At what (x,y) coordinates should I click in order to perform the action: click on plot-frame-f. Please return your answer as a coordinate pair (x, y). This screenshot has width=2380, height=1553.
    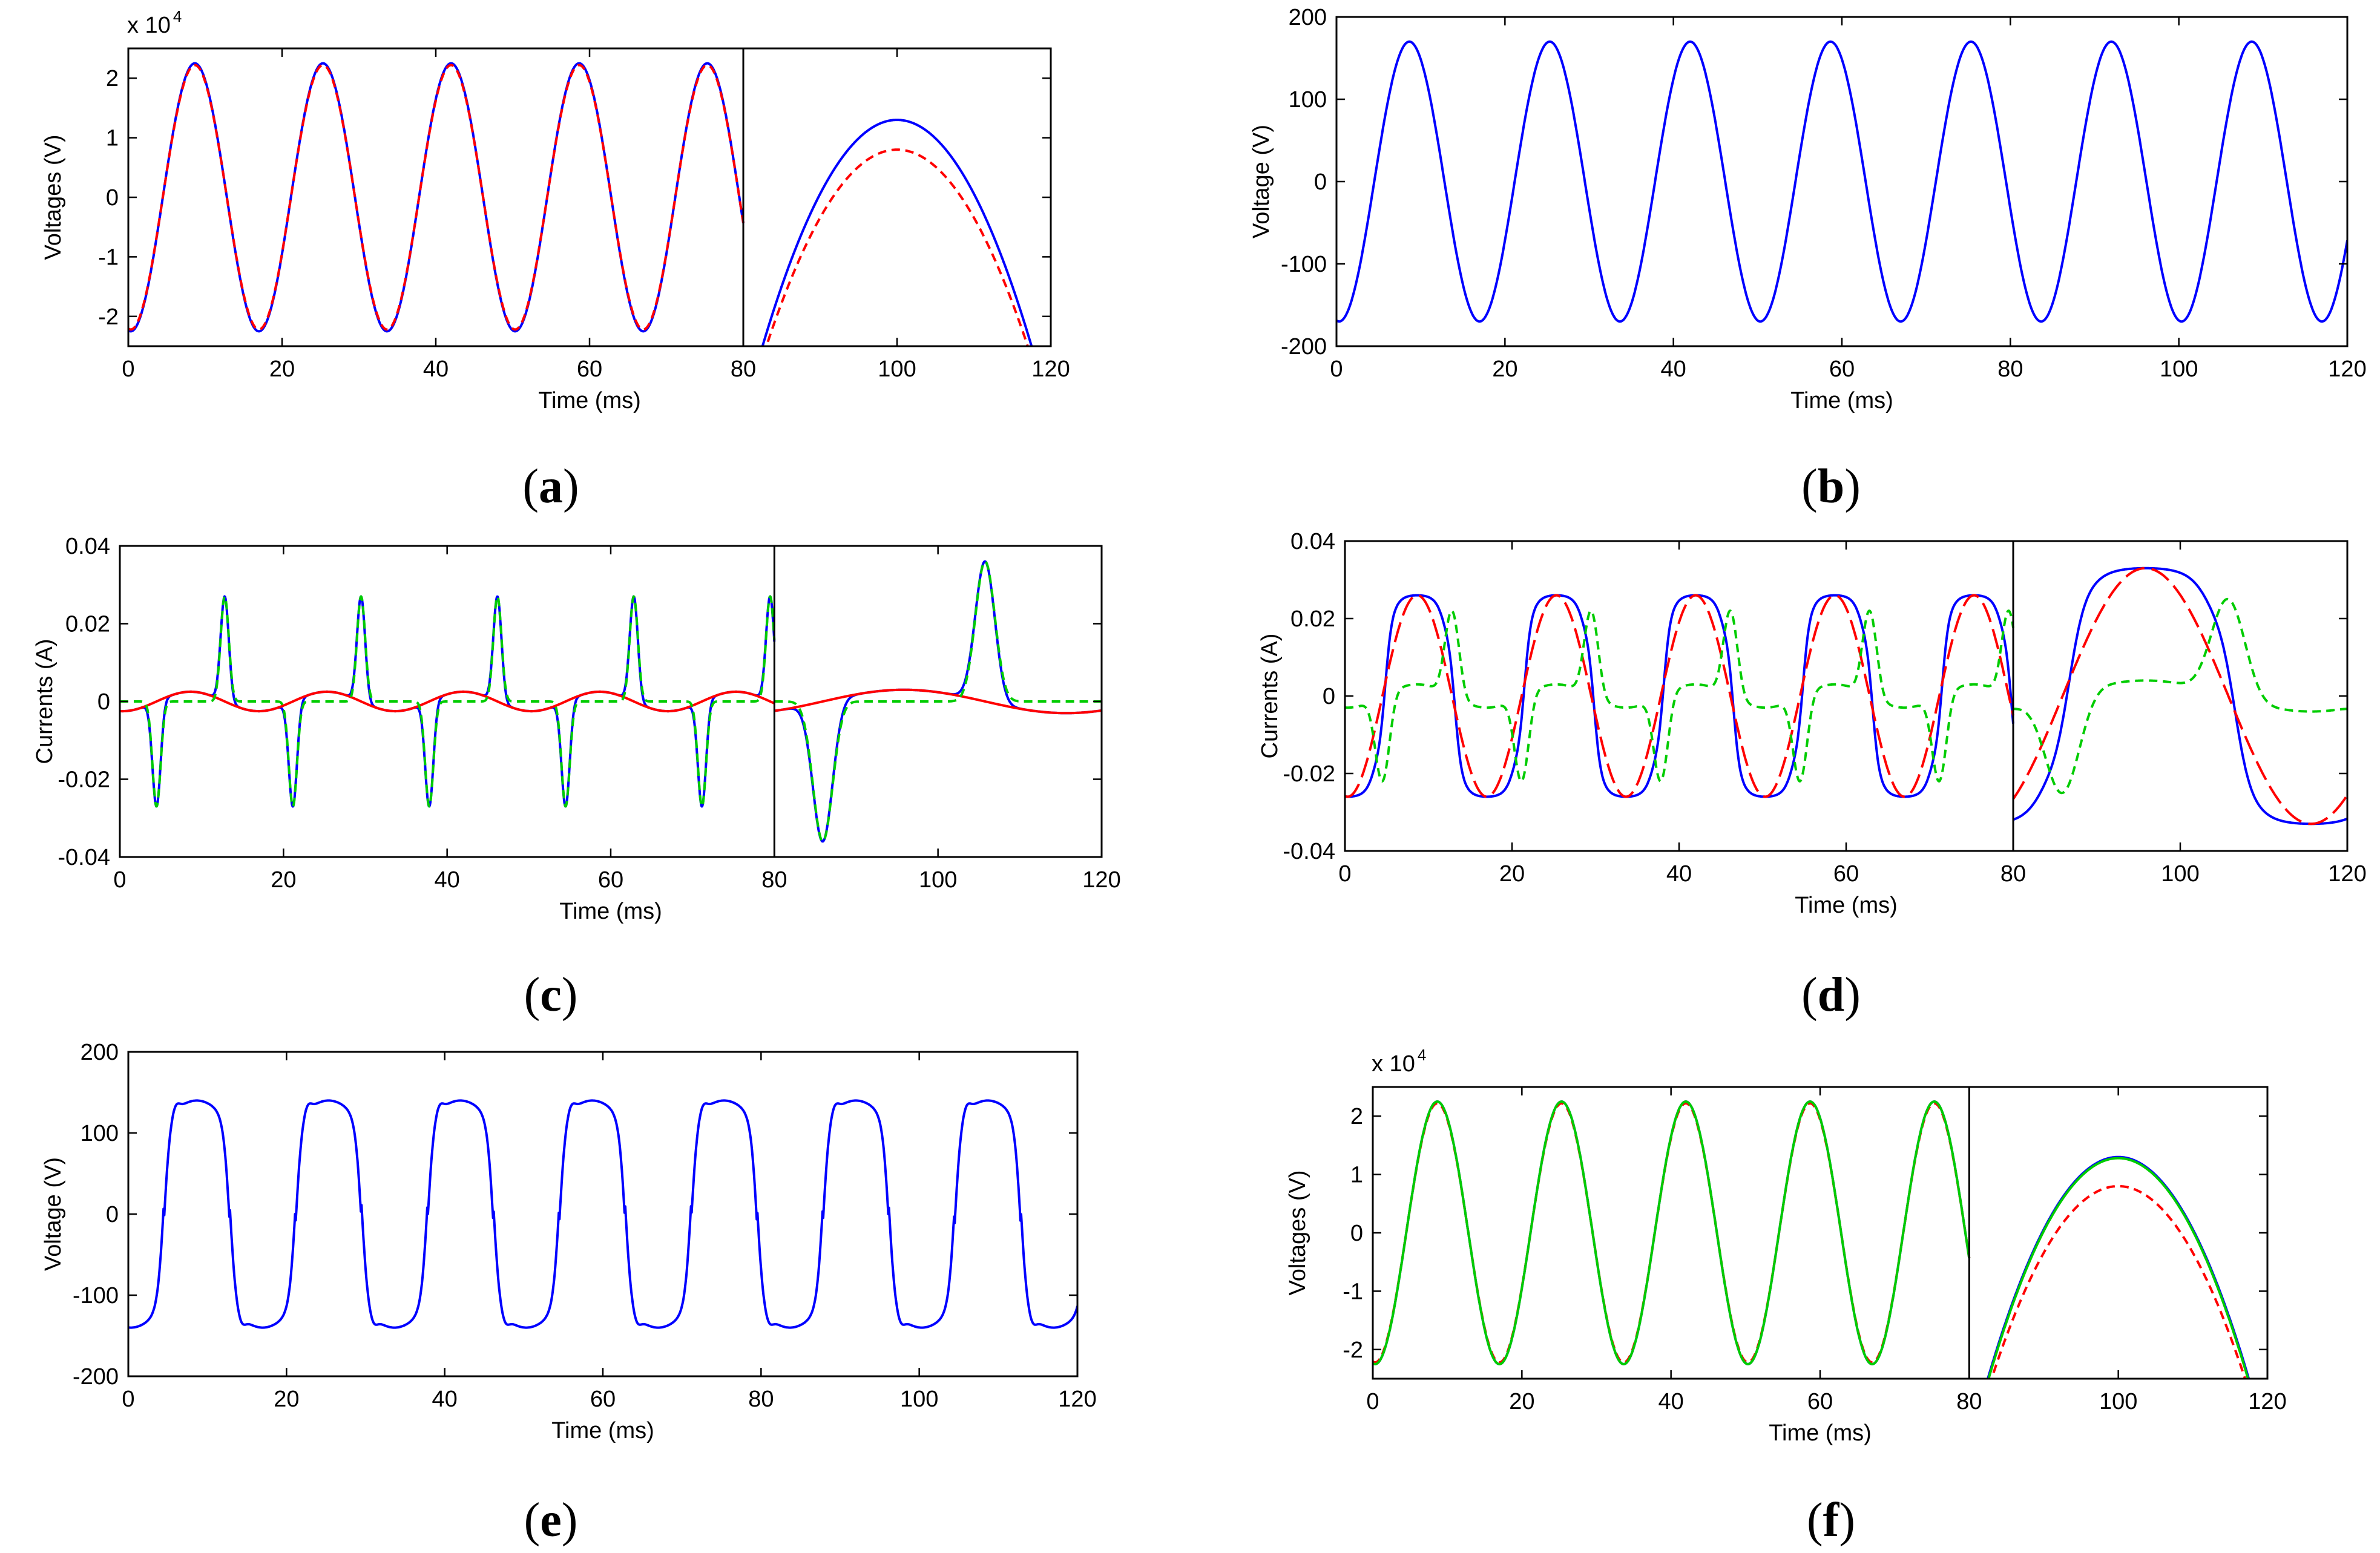
    Looking at the image, I should click on (1820, 1233).